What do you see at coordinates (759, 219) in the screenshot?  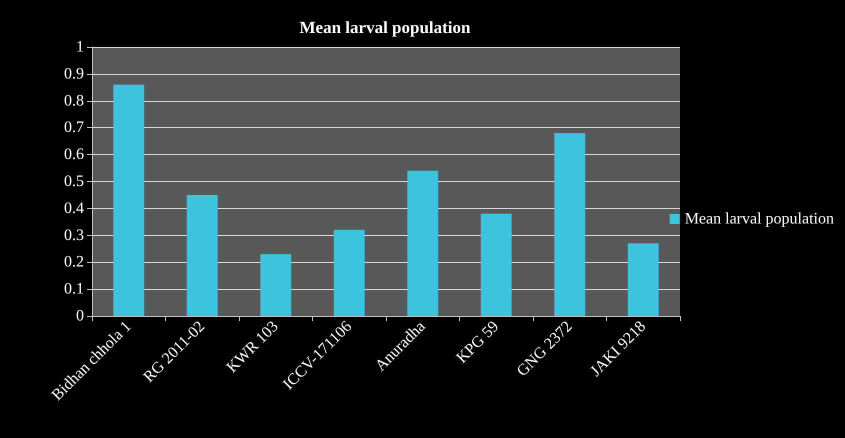 I see `legend-label: Mean larval population` at bounding box center [759, 219].